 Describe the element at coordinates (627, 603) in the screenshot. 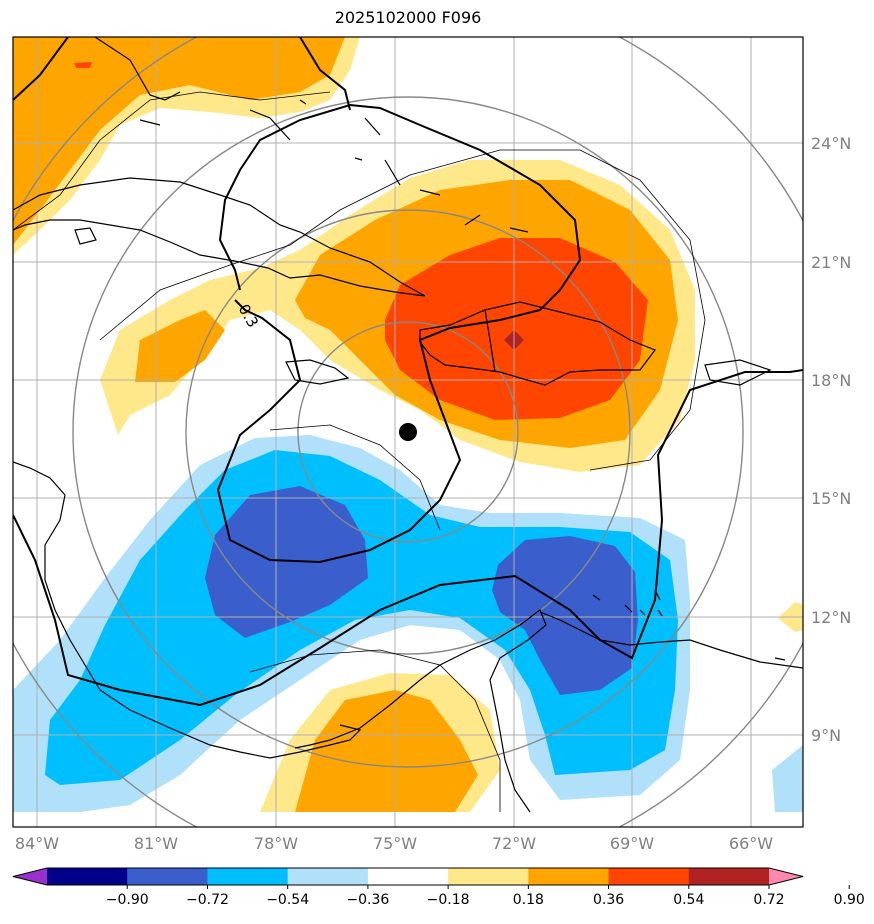

I see `lesser-antilles` at that location.